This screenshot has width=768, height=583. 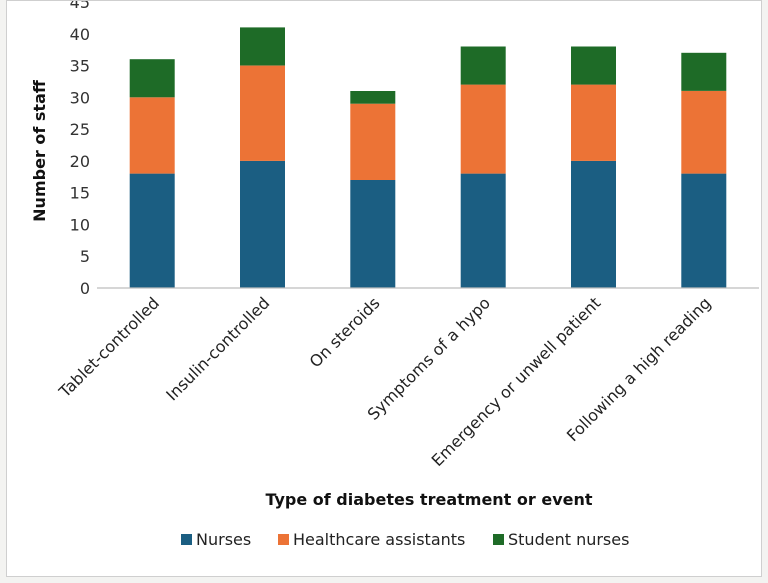 I want to click on y-tick-label: 10, so click(x=80, y=224).